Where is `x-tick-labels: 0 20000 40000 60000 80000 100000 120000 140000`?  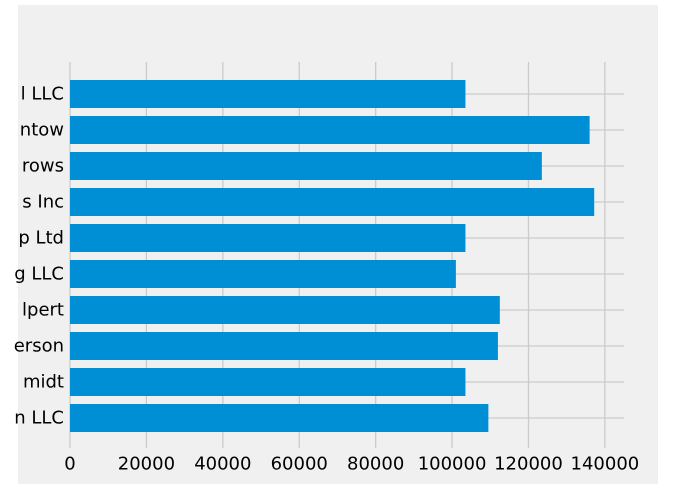 x-tick-labels: 0 20000 40000 60000 80000 100000 120000 140000 is located at coordinates (351, 464).